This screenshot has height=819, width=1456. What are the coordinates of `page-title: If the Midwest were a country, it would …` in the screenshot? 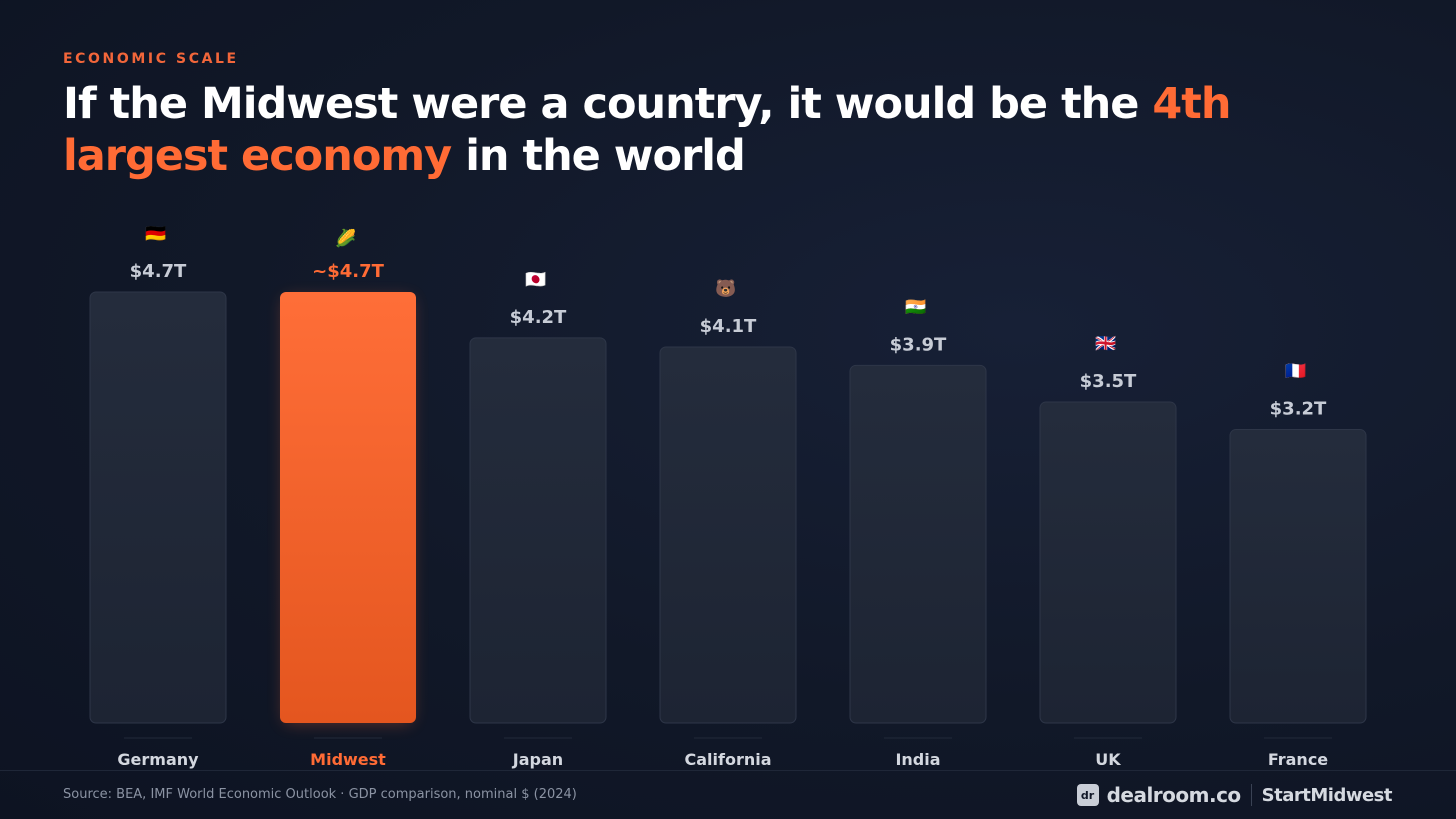 It's located at (723, 130).